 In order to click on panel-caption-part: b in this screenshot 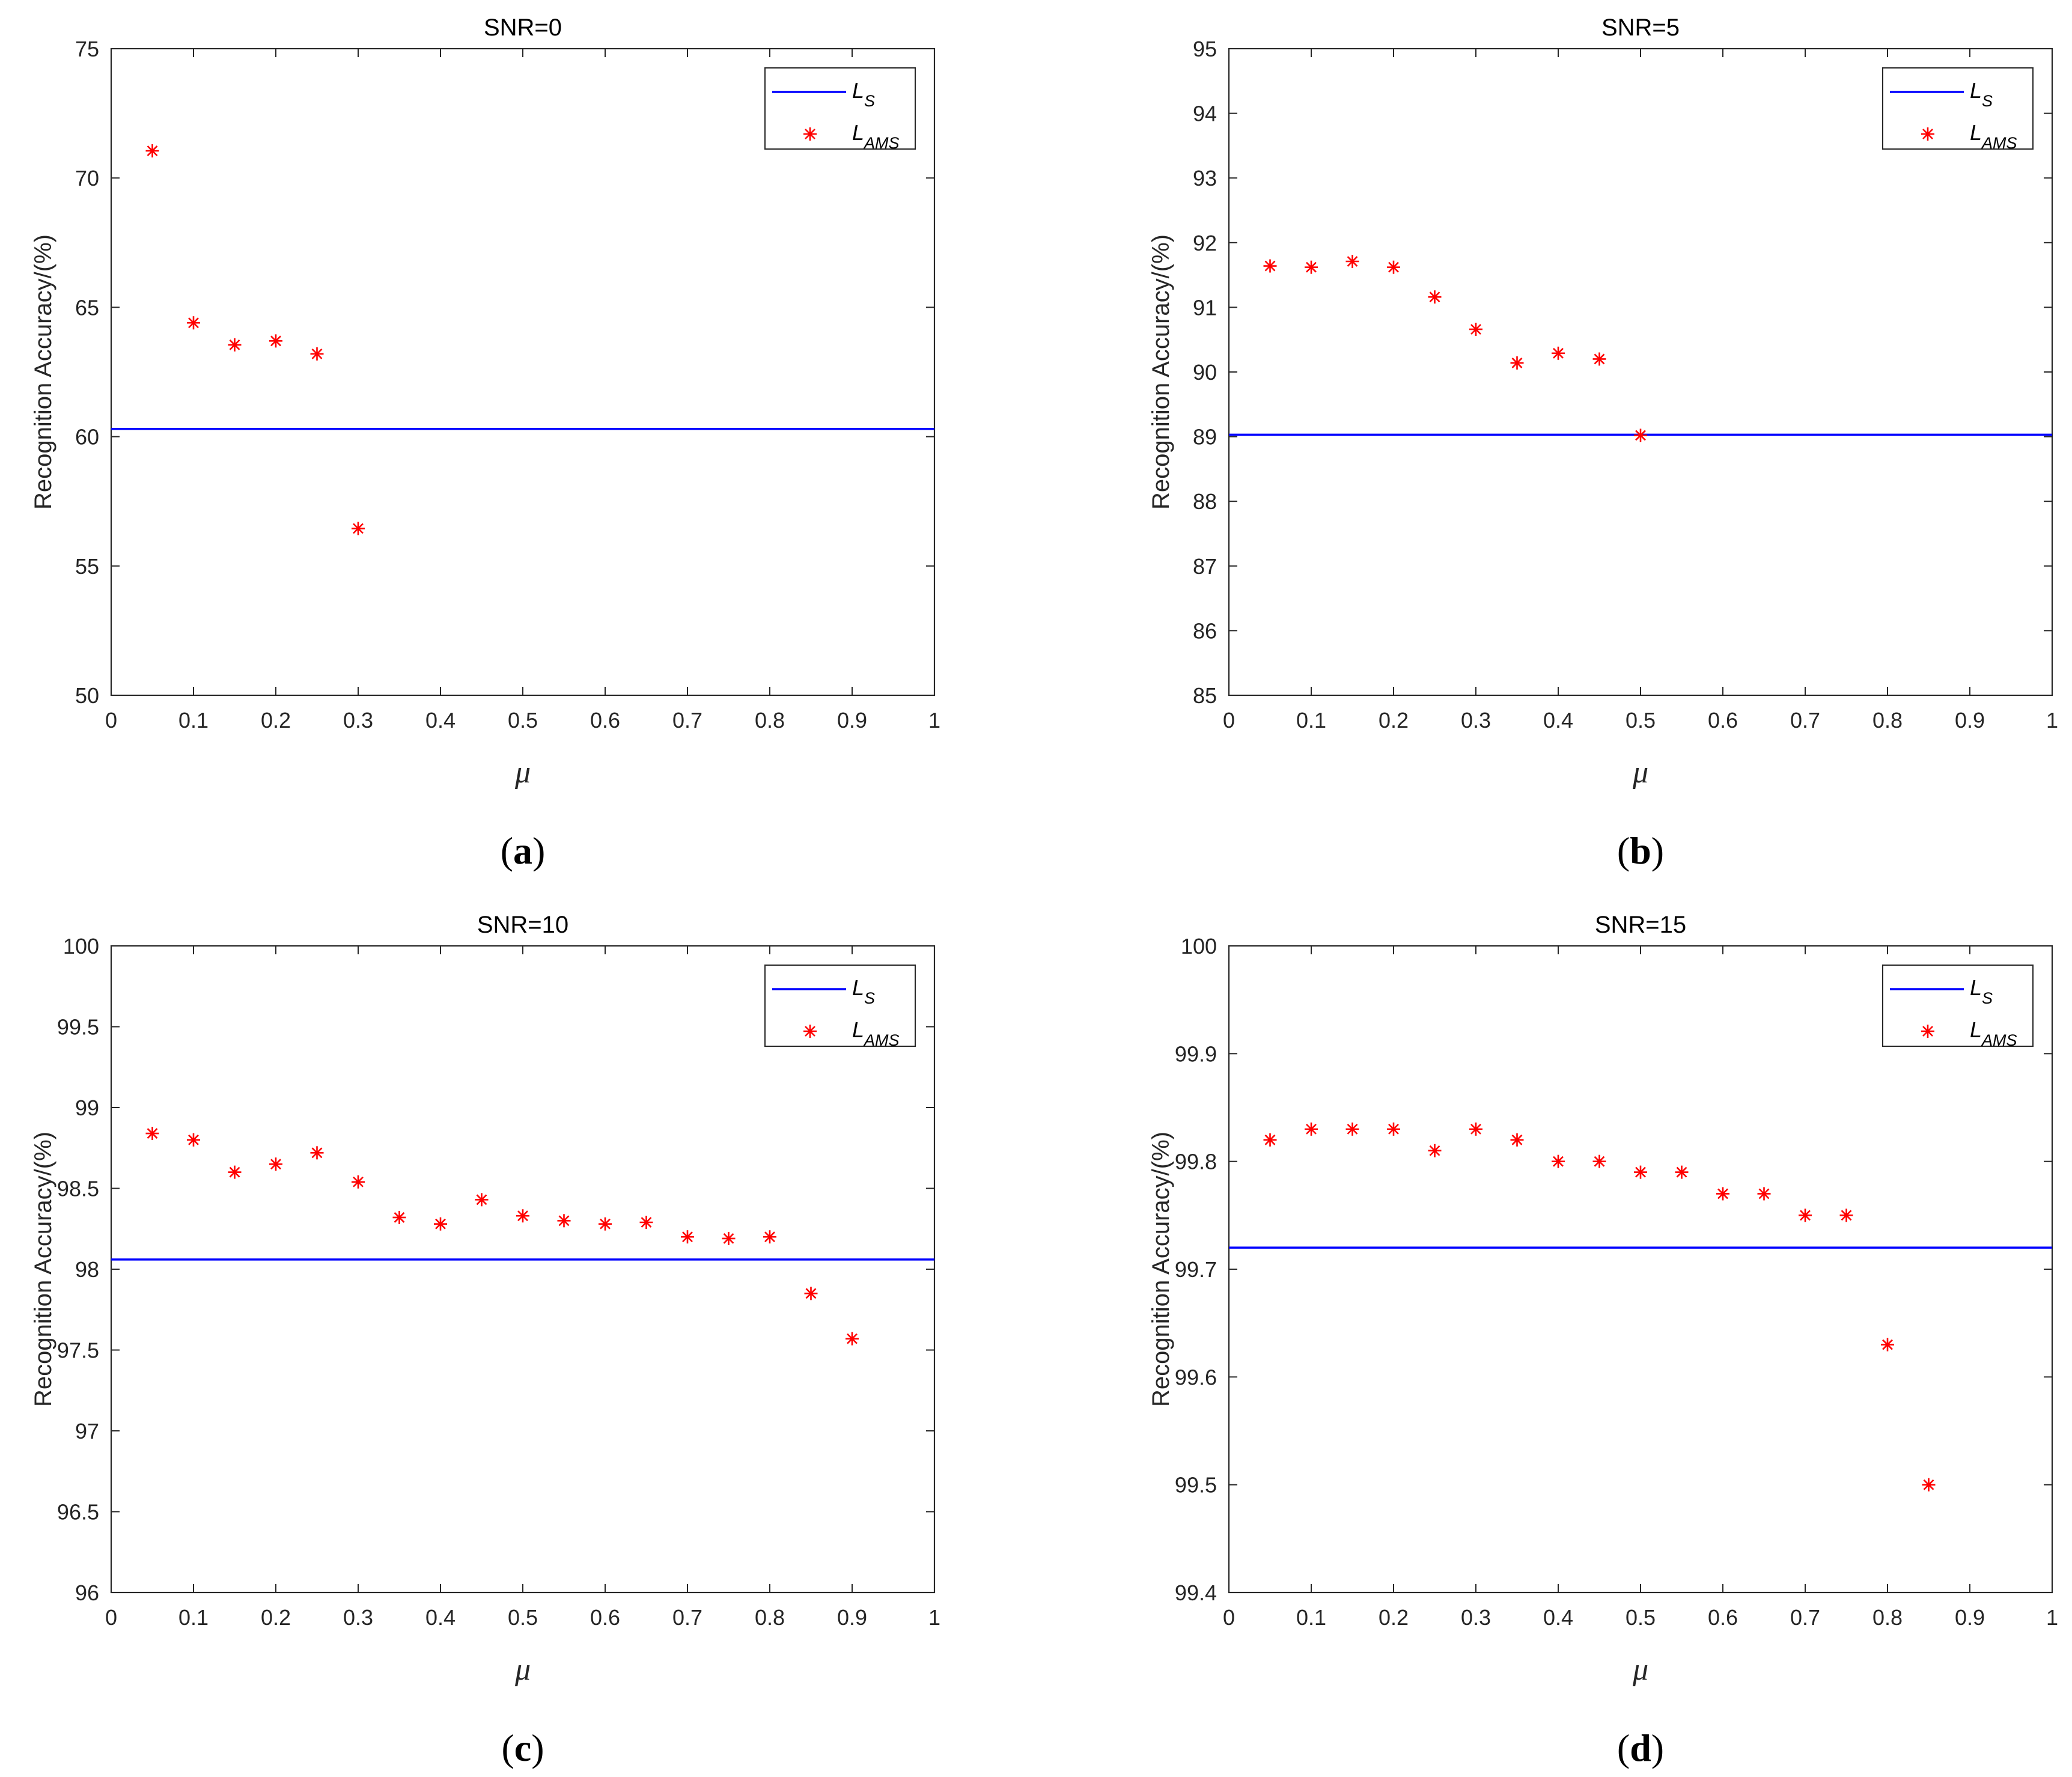, I will do `click(1640, 851)`.